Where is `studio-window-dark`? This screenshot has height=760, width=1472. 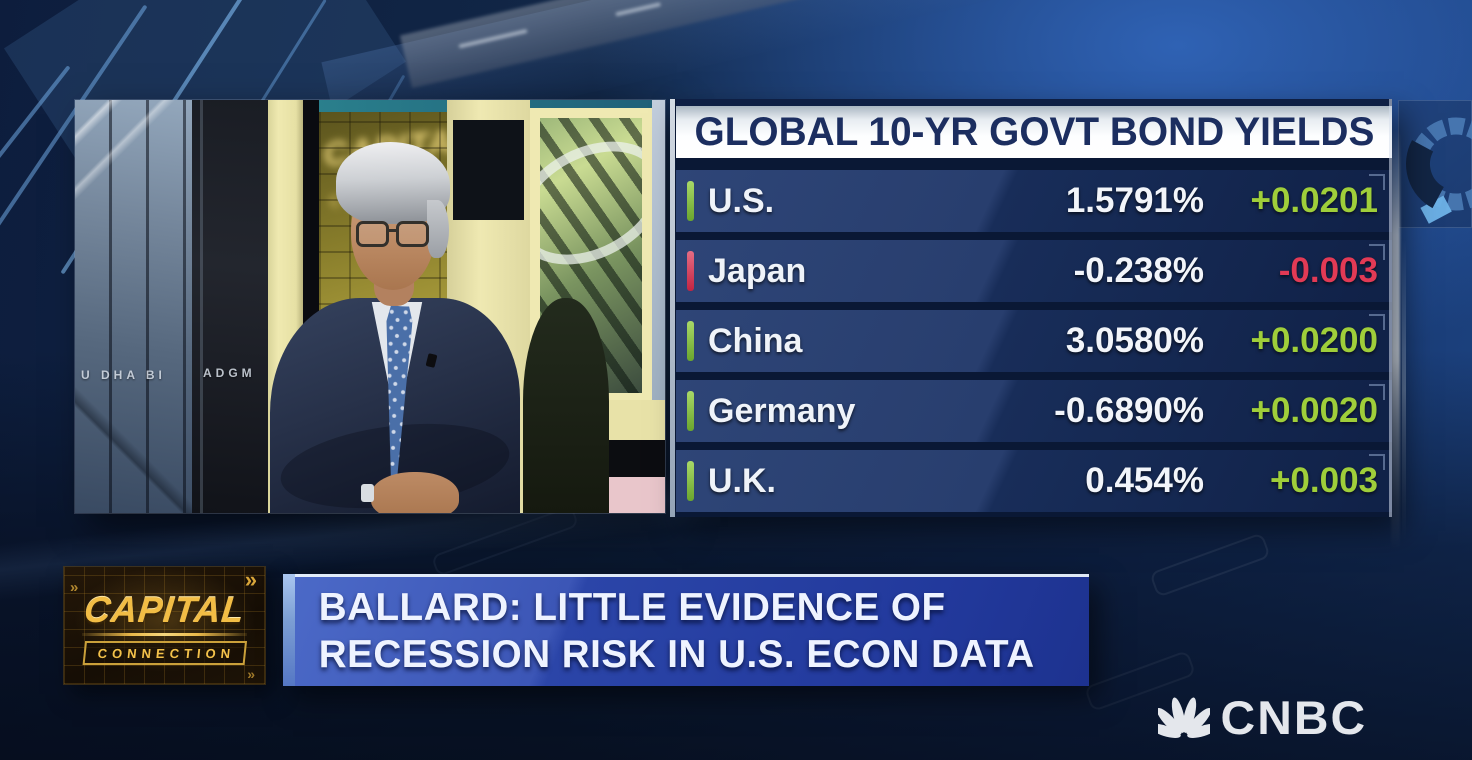
studio-window-dark is located at coordinates (488, 170).